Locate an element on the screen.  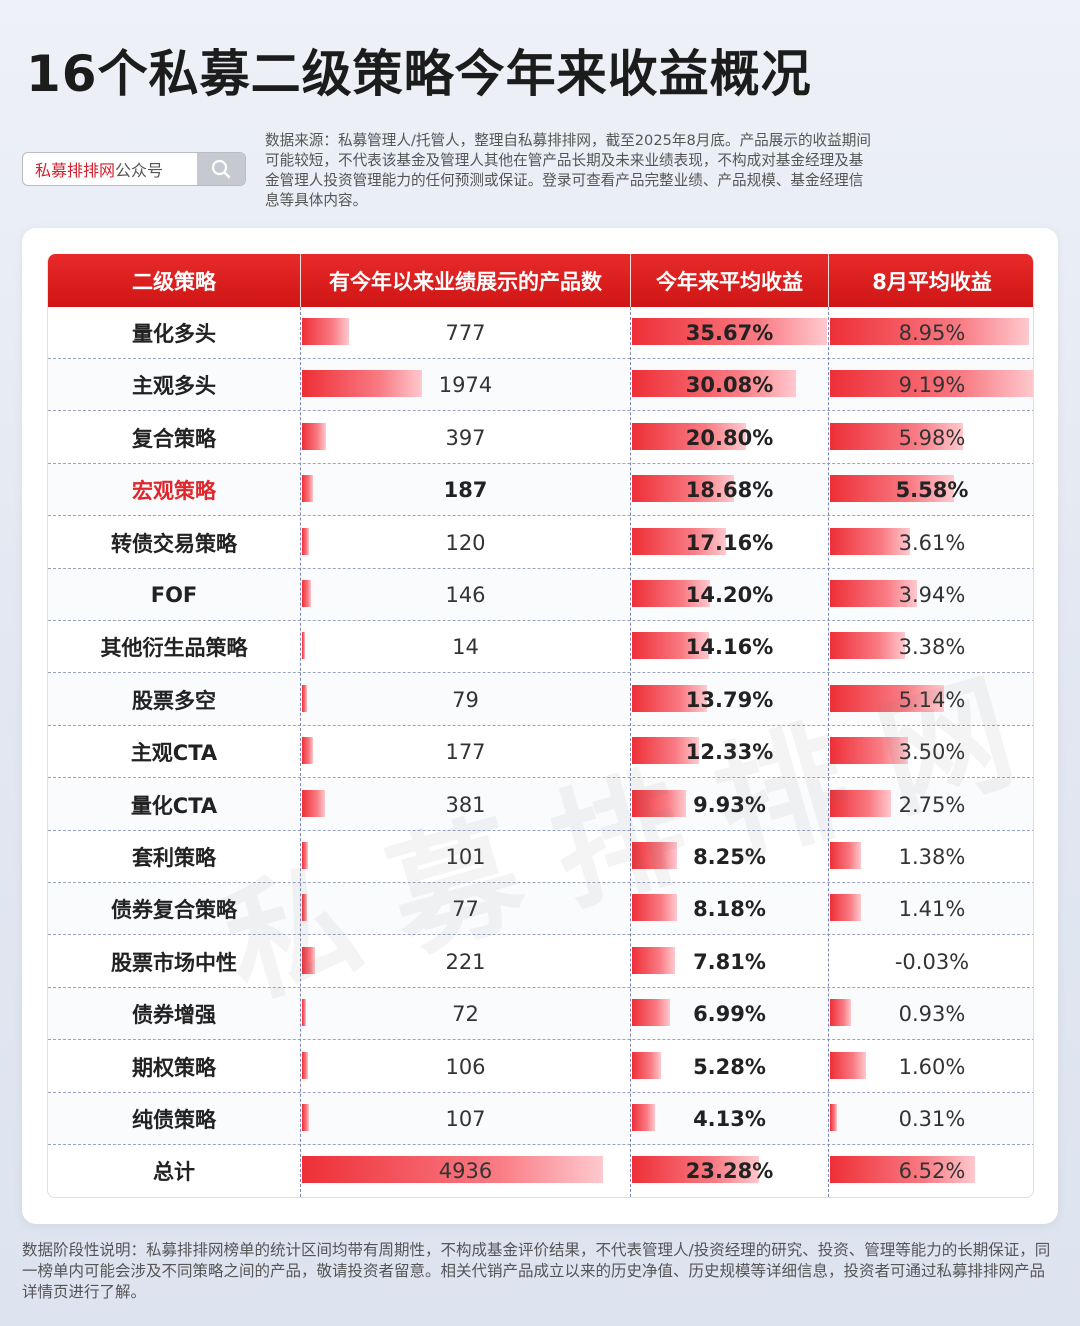
product-count-label: 14 is located at coordinates (465, 647).